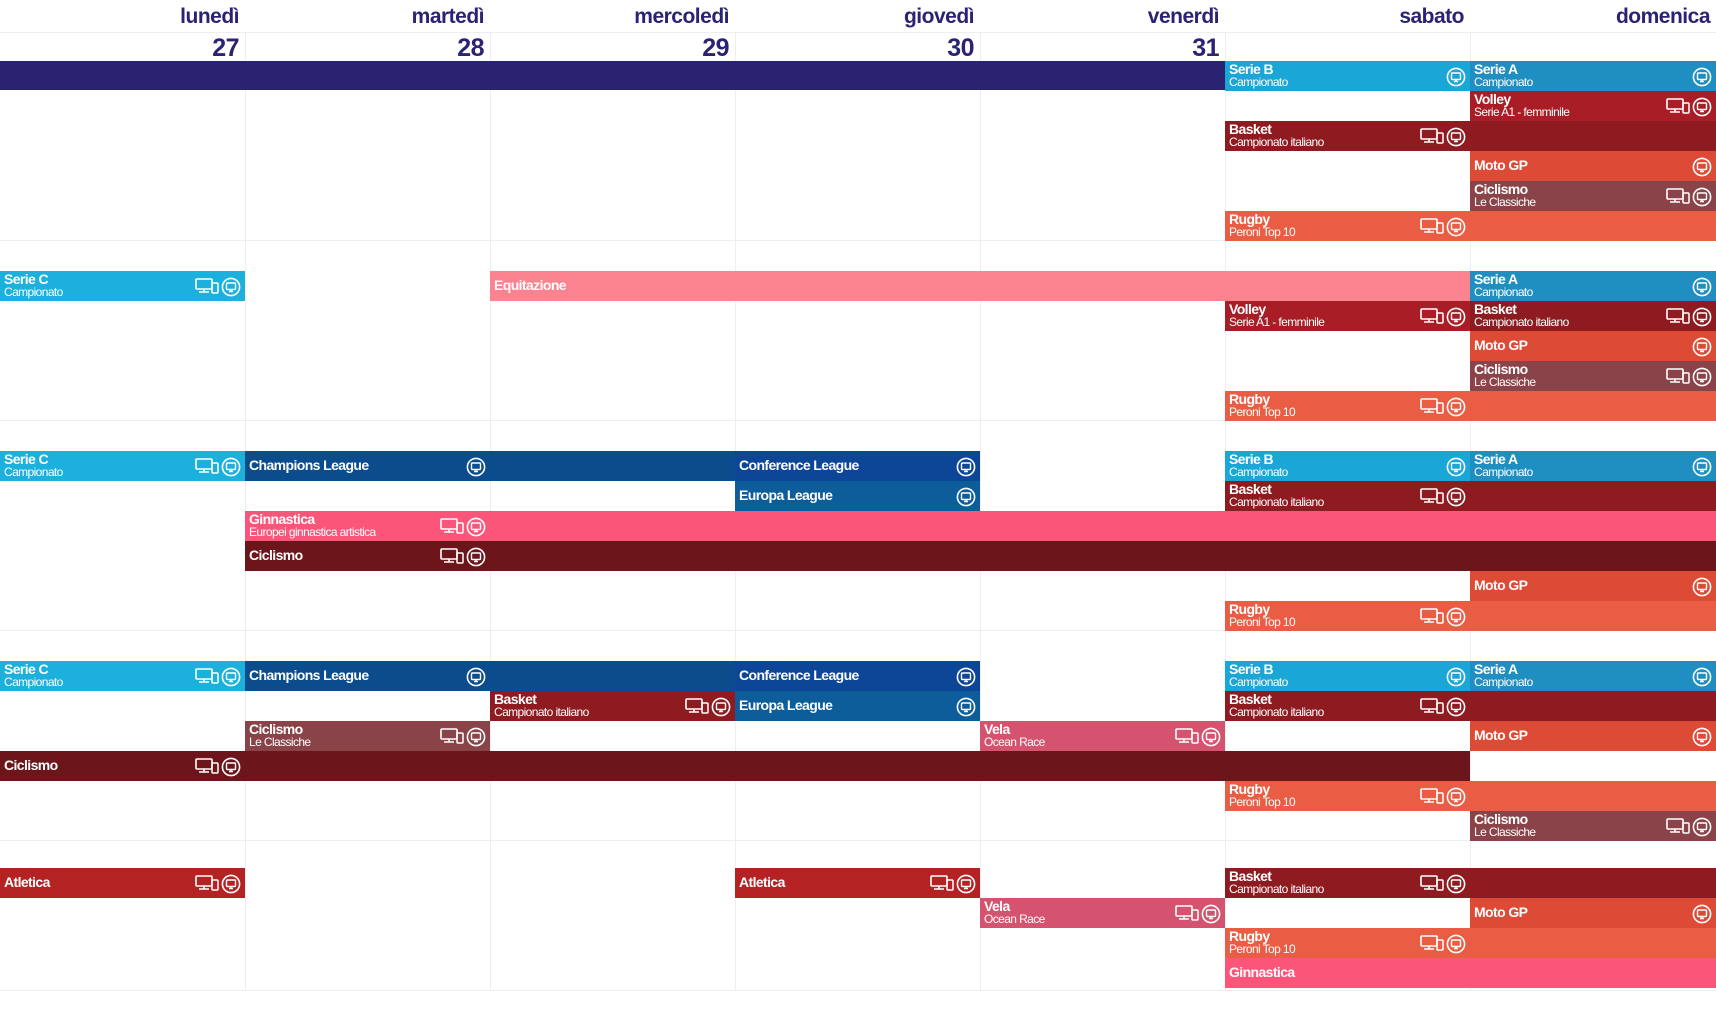  I want to click on event-ciclismo: Ciclismo, so click(735, 766).